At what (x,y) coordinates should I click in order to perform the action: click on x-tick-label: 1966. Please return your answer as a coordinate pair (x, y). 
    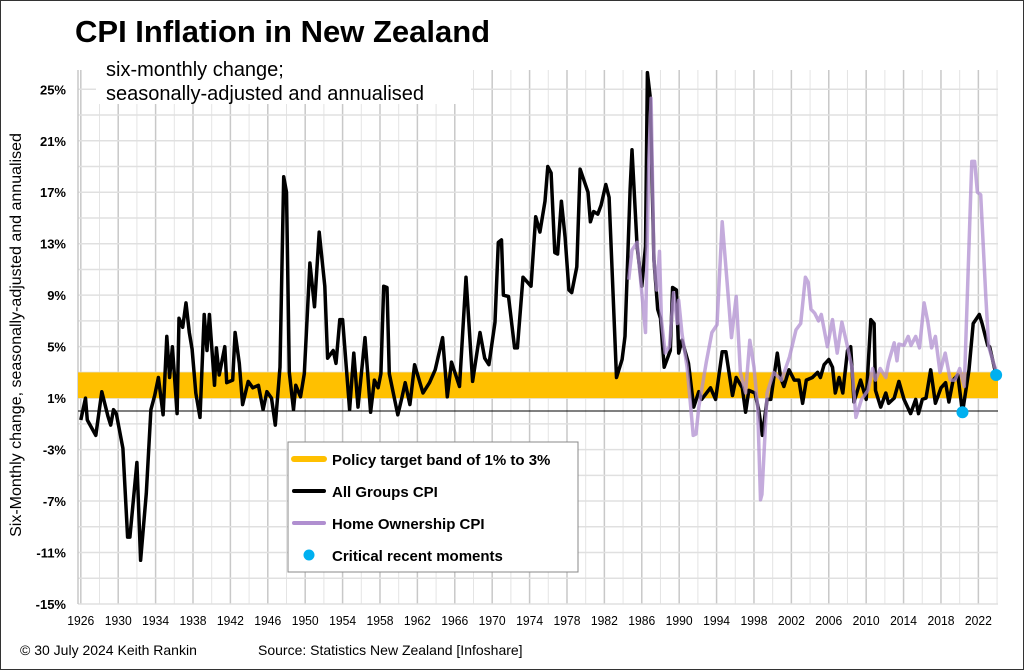
    Looking at the image, I should click on (454, 620).